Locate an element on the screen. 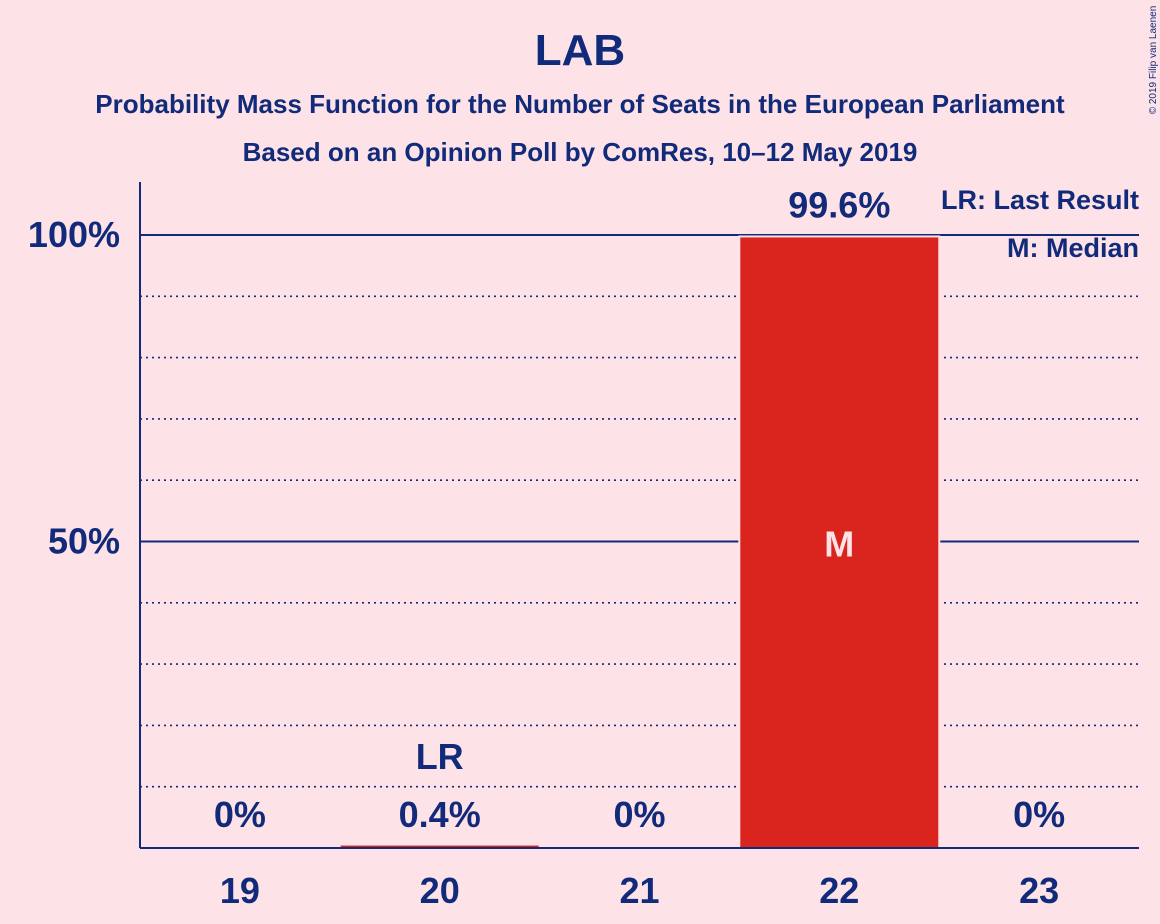 The image size is (1160, 924). value-label: 99.6% is located at coordinates (839, 204).